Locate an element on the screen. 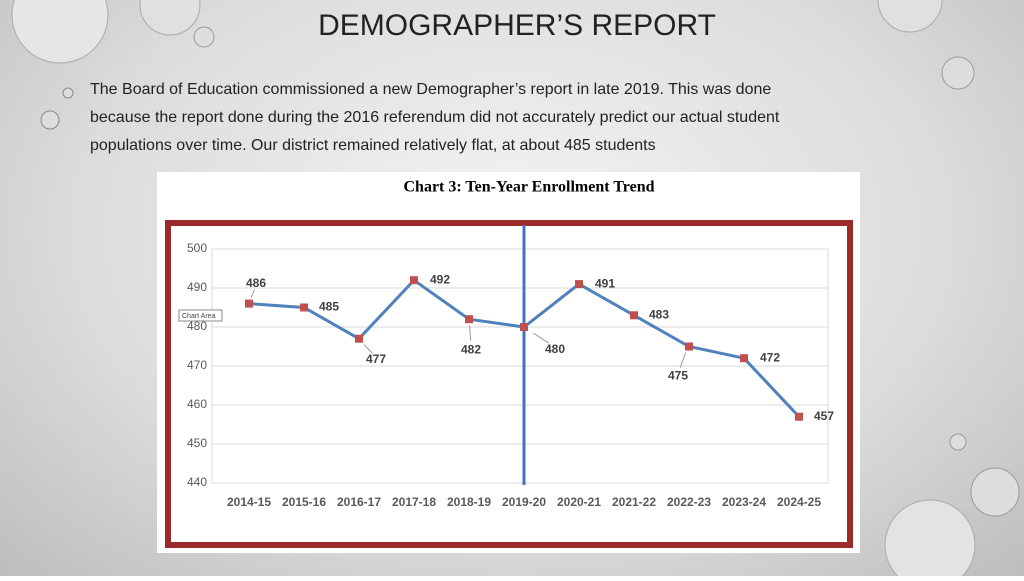 The height and width of the screenshot is (581, 1024). data-label: 483 is located at coordinates (659, 314).